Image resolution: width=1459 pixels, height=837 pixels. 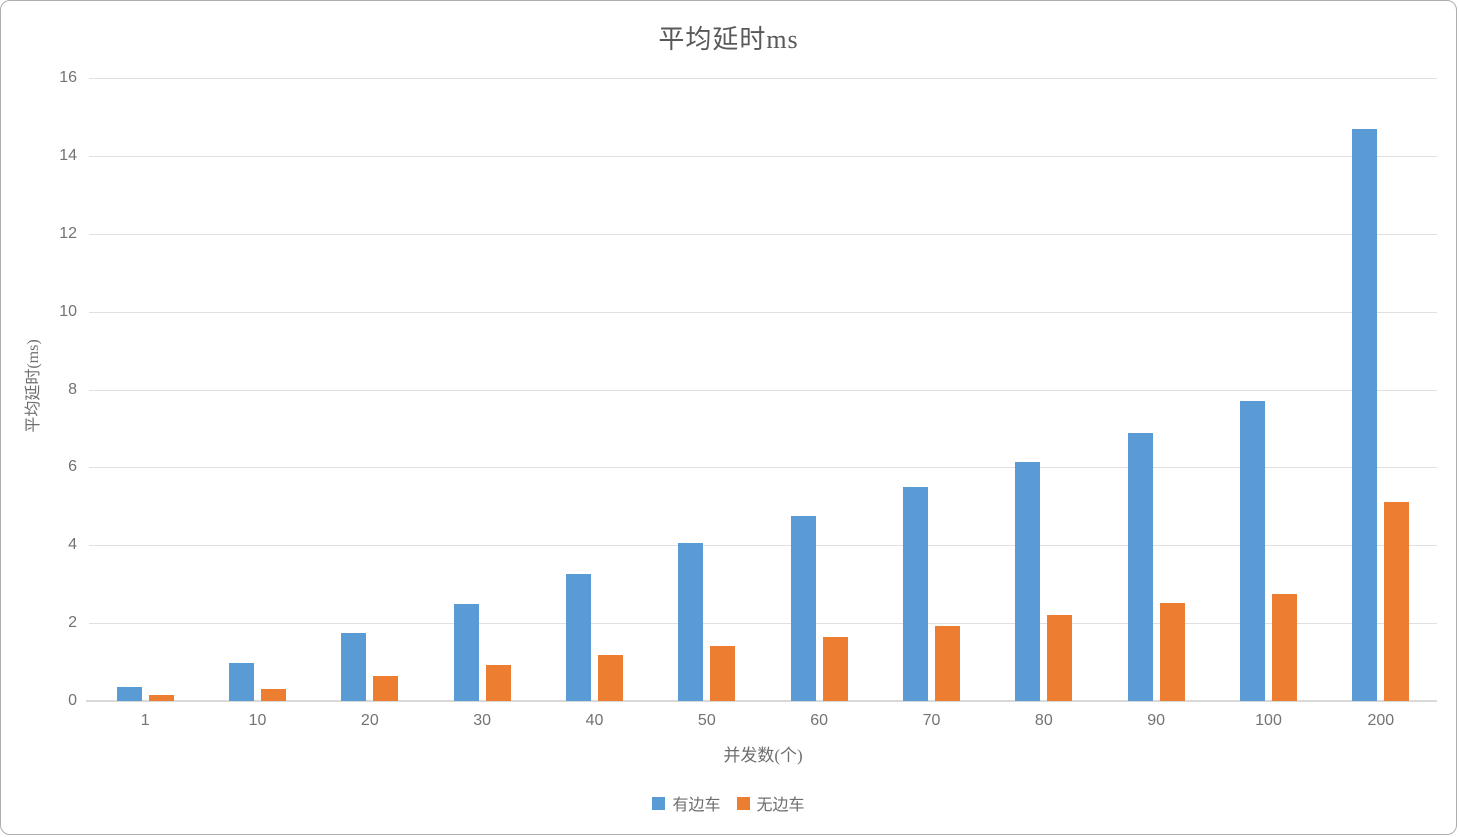 I want to click on legend-item-without-sidecar: 无边车, so click(x=770, y=803).